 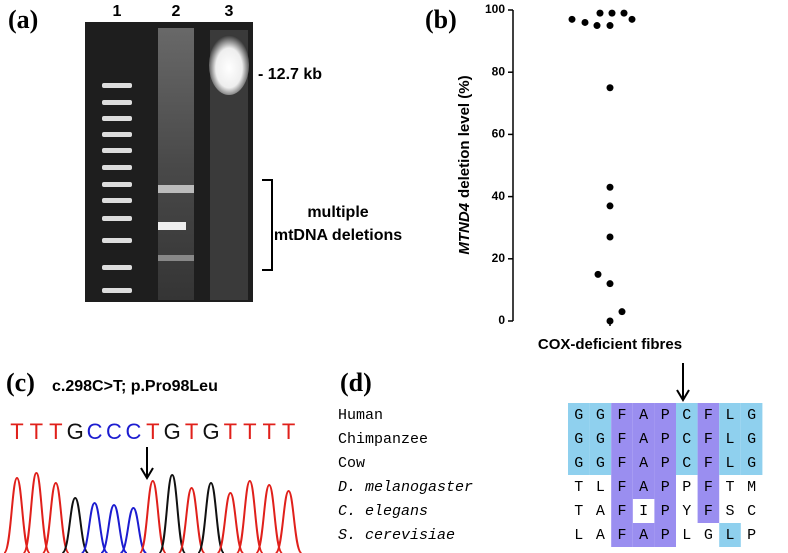 I want to click on y-axis-label: MTND4 deletion level (%), so click(x=464, y=164).